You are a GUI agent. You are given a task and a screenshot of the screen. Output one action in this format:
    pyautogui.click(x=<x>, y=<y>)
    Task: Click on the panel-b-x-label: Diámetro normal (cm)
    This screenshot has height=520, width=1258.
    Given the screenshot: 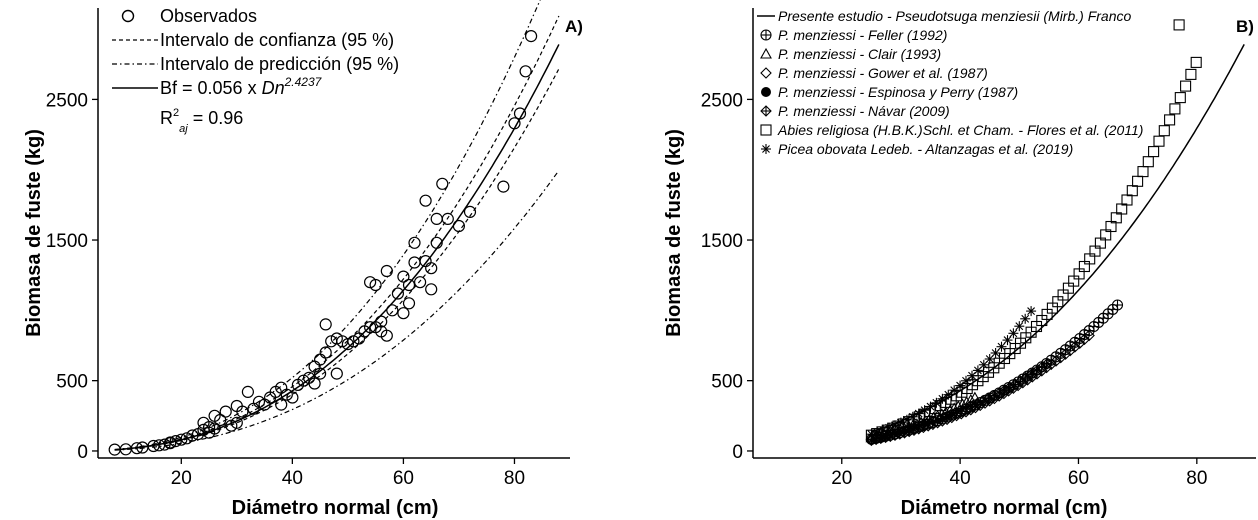 What is the action you would take?
    pyautogui.click(x=1004, y=508)
    